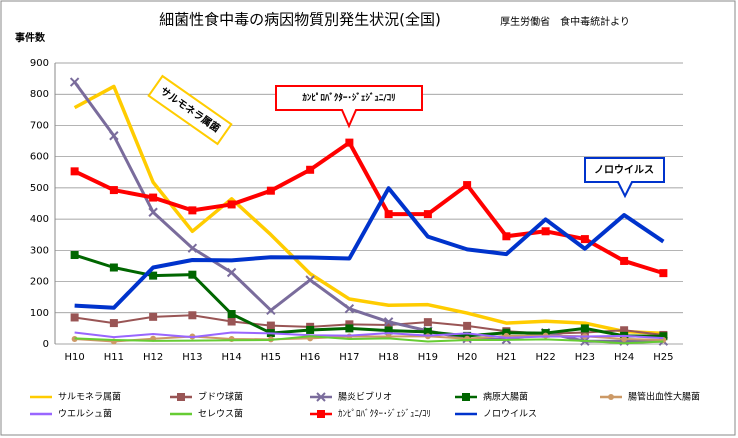 This screenshot has width=738, height=438. I want to click on chart-subtitle: 厚生労働省 食中毒統計より, so click(565, 21).